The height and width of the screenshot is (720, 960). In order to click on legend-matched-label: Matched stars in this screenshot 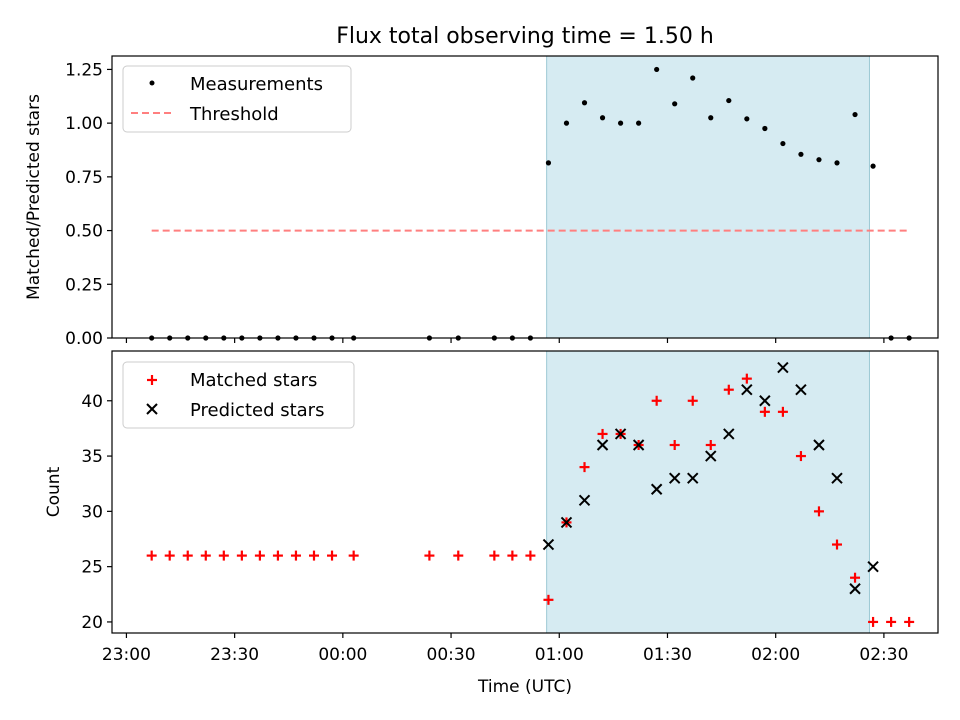, I will do `click(253, 380)`.